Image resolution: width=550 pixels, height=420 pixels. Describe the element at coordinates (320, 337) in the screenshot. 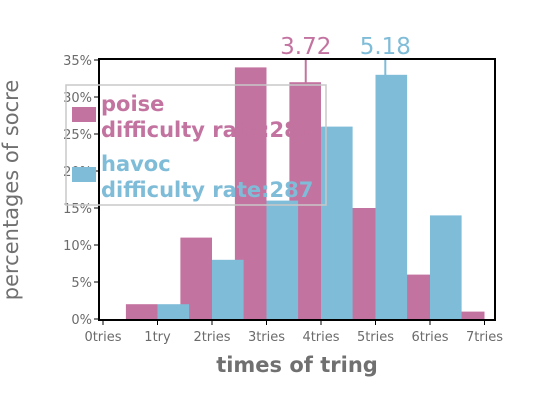

I see `x-tick-label: 4tries` at that location.